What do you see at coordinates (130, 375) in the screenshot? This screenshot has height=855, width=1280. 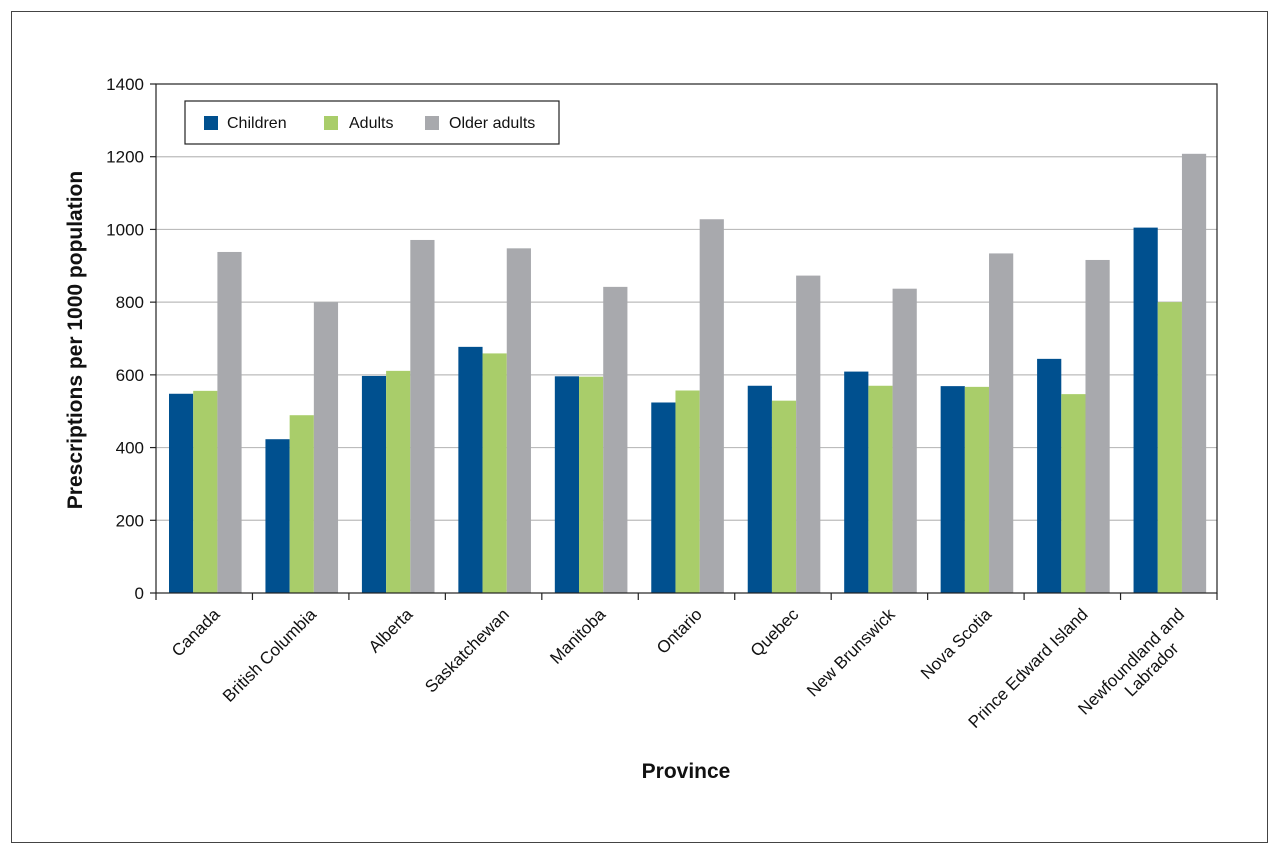 I see `y-tick-label: 600` at bounding box center [130, 375].